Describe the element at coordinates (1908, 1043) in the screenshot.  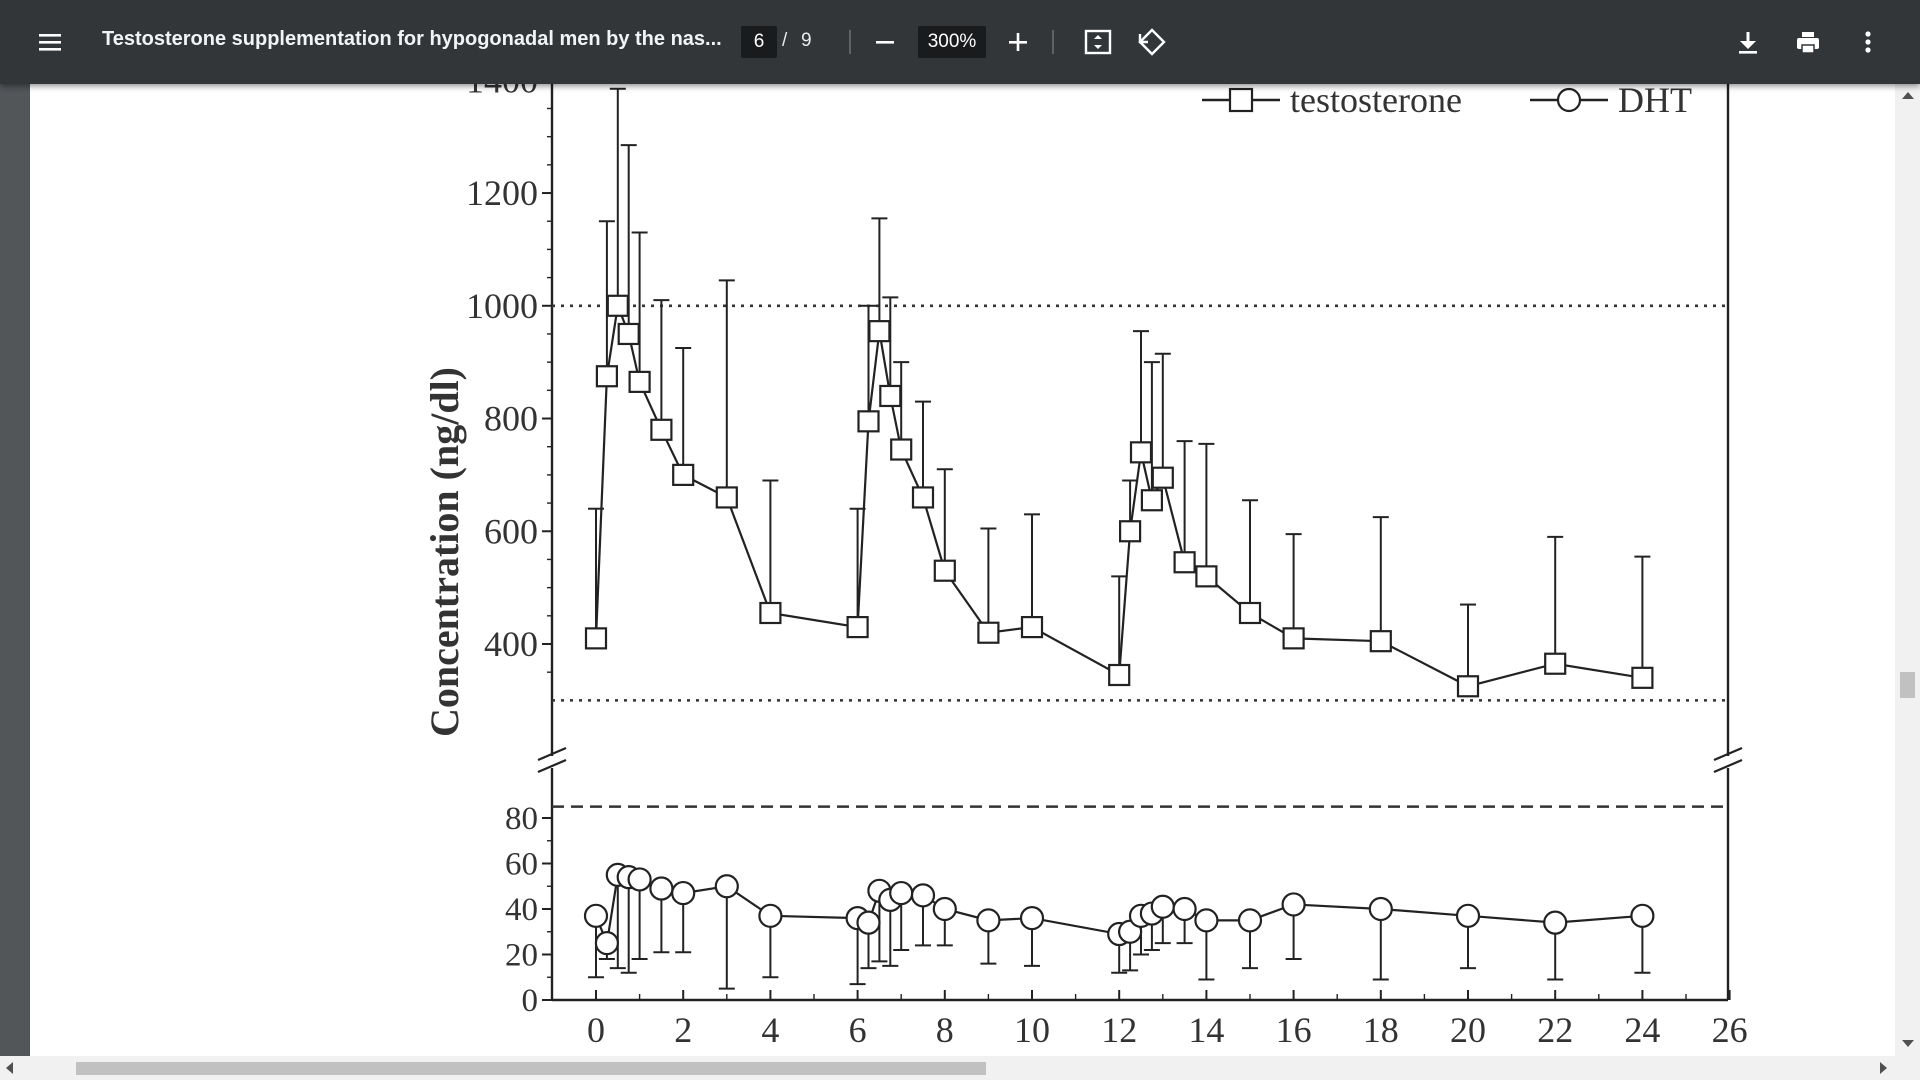
I see `scroll-down-arrow-icon` at that location.